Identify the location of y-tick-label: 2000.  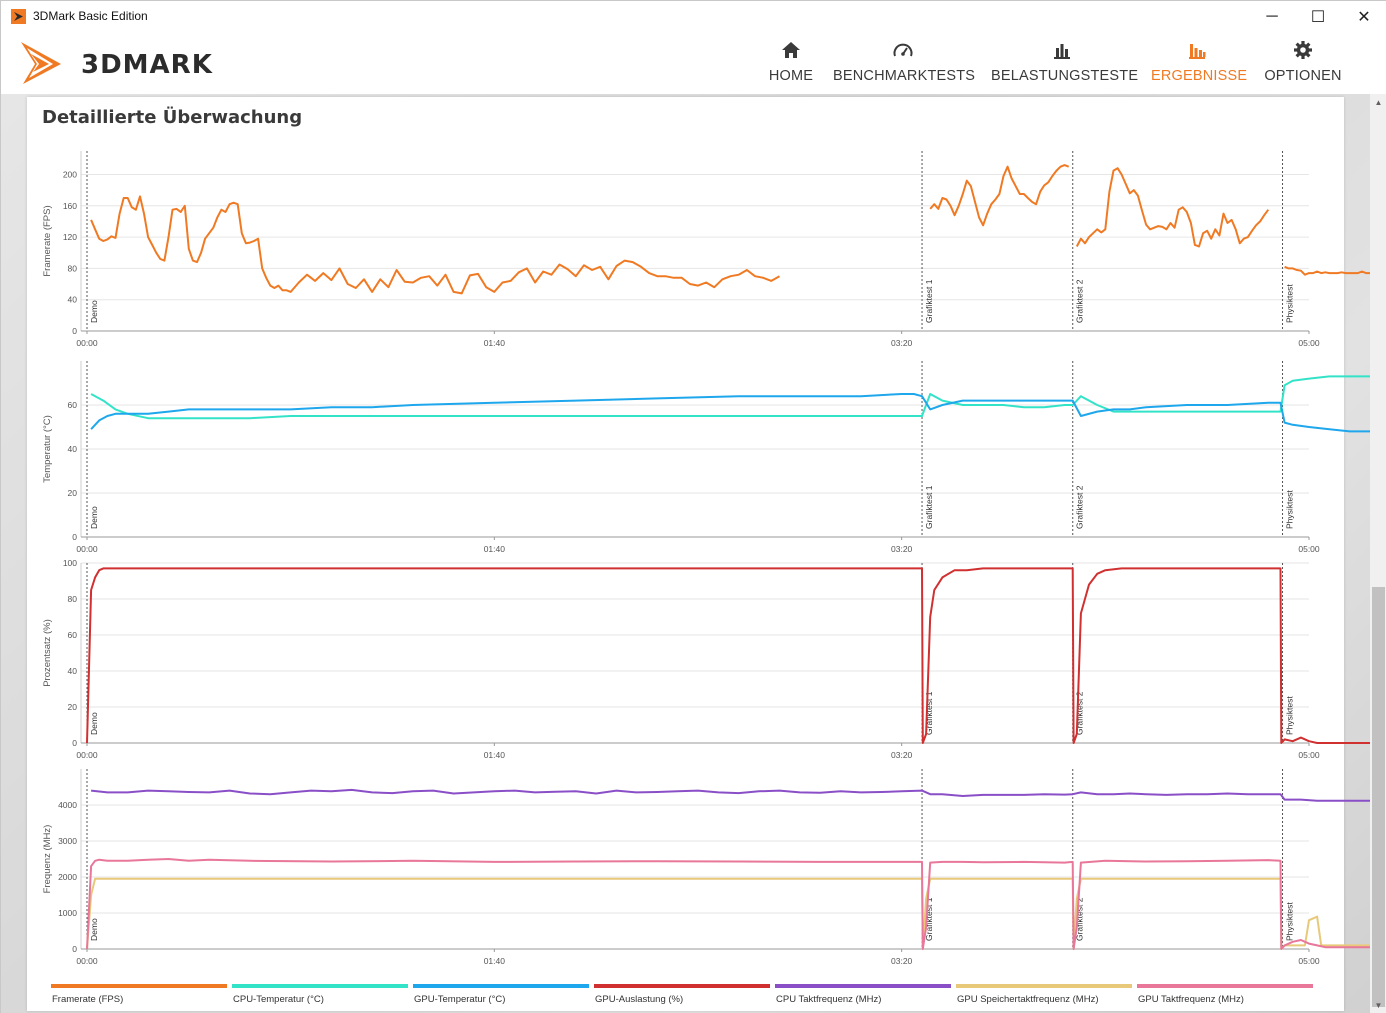
(67, 877).